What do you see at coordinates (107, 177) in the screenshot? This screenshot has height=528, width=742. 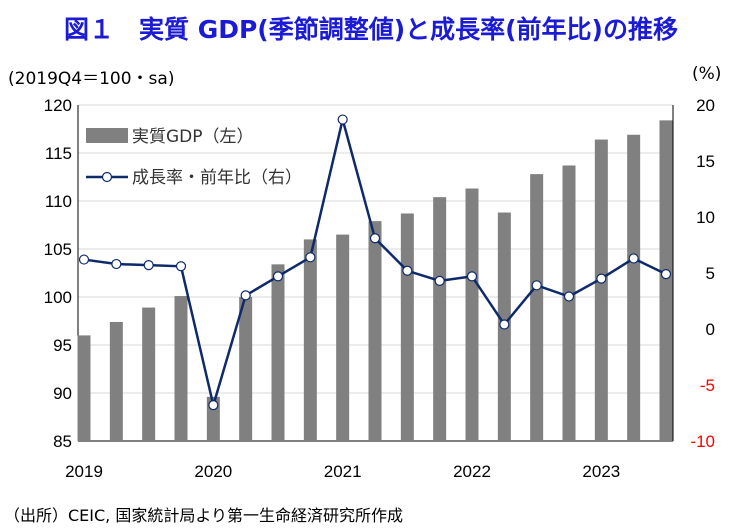 I see `legend-line-marker` at bounding box center [107, 177].